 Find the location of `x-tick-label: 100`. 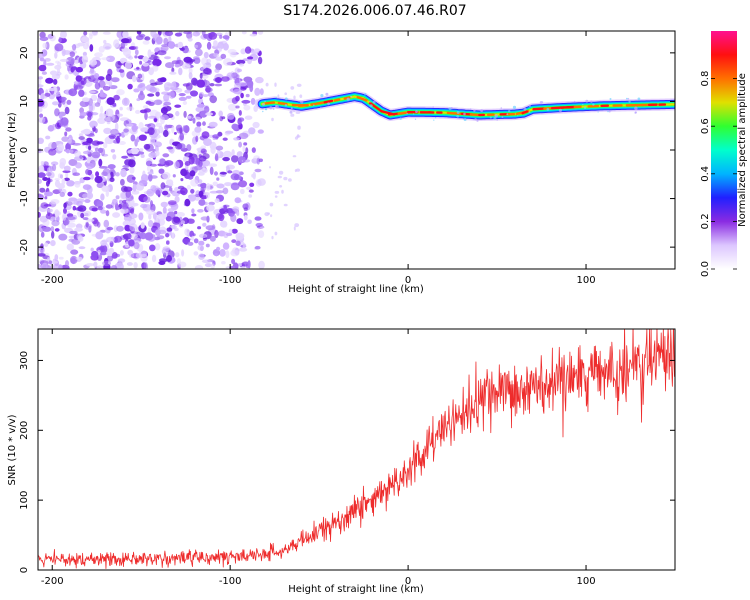

x-tick-label: 100 is located at coordinates (585, 280).